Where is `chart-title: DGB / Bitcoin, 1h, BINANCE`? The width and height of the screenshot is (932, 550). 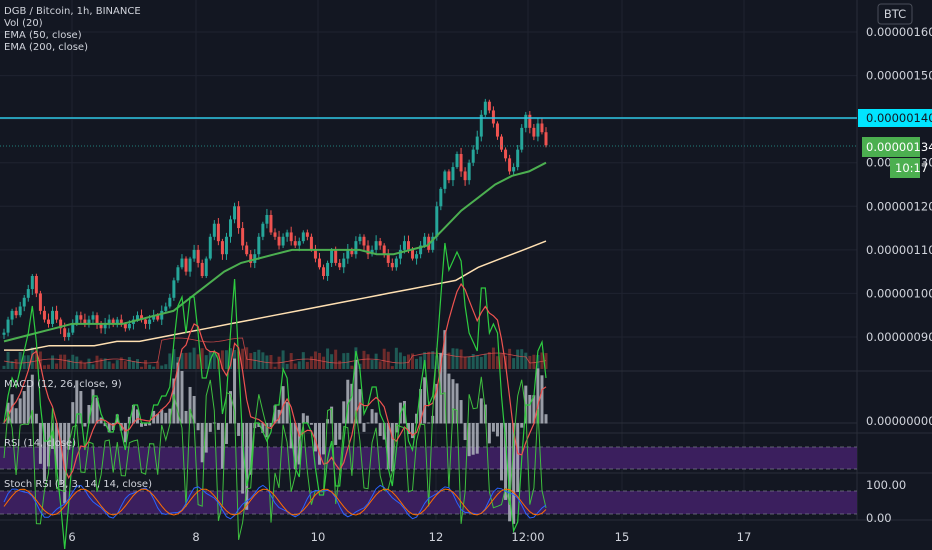
chart-title: DGB / Bitcoin, 1h, BINANCE is located at coordinates (72, 11).